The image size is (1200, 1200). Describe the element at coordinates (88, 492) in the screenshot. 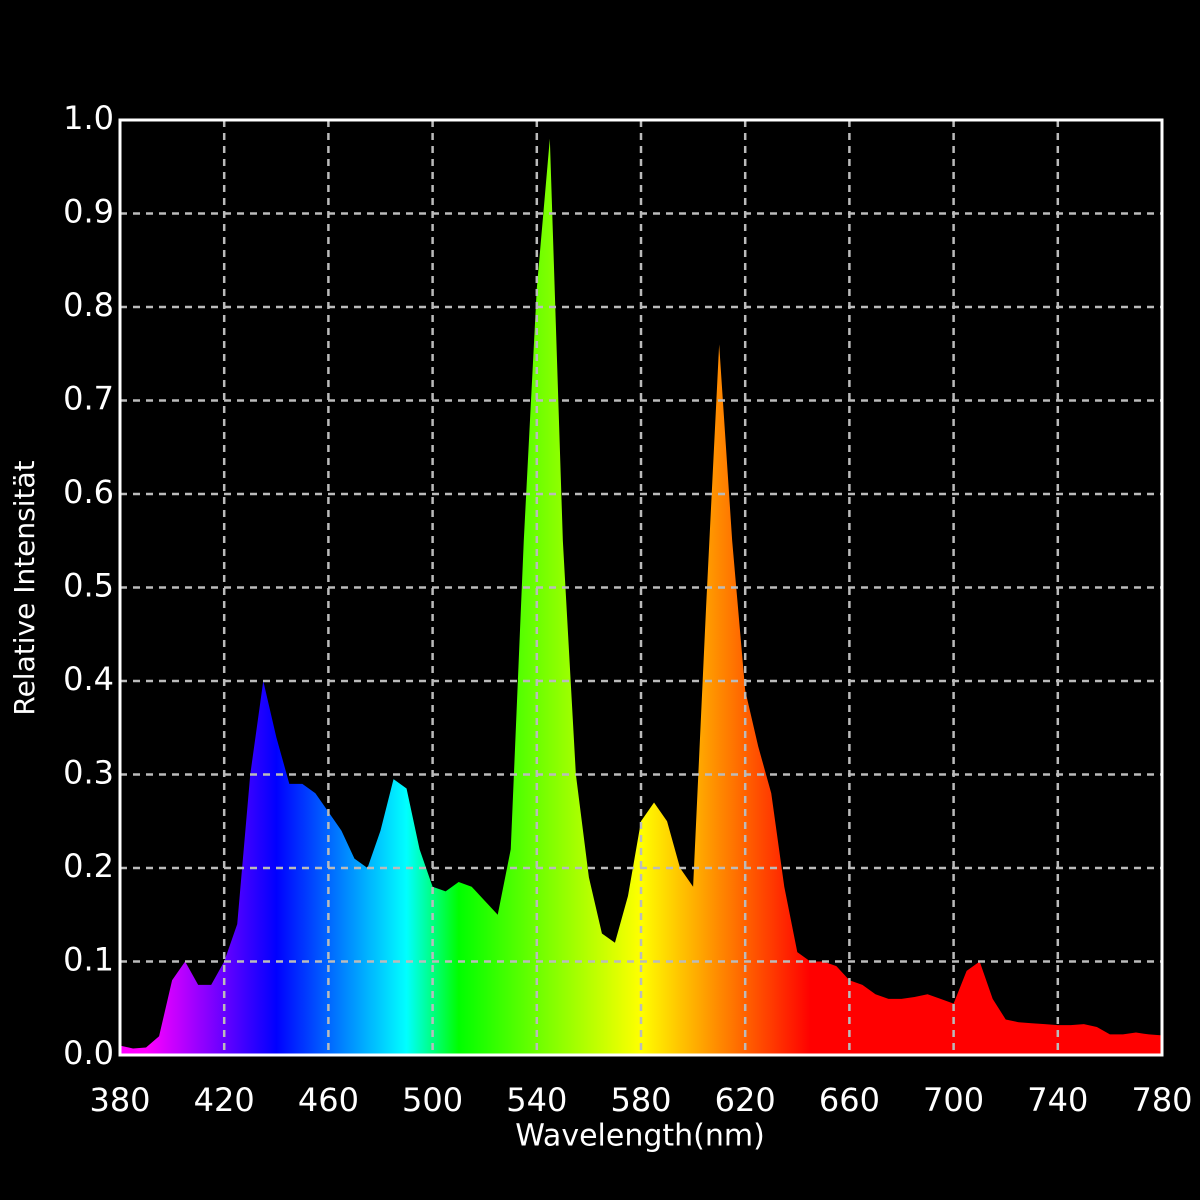

I see `y-tick-label: 0.6` at that location.